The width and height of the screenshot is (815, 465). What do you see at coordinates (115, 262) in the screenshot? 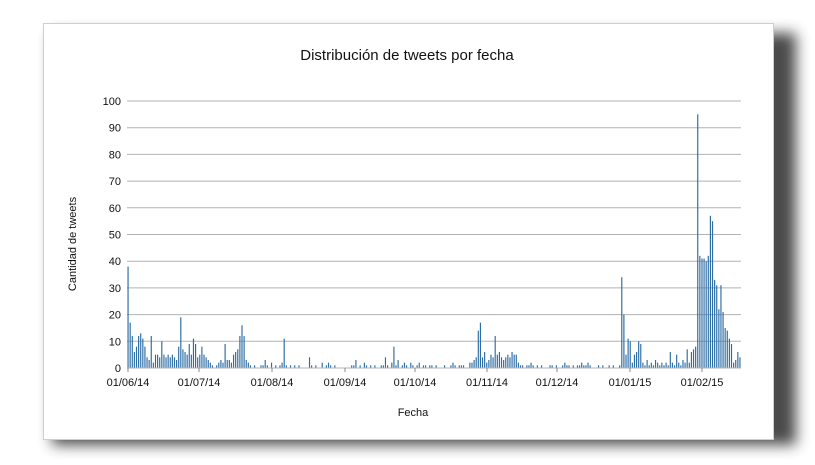
I see `y-tick-label: 40` at bounding box center [115, 262].